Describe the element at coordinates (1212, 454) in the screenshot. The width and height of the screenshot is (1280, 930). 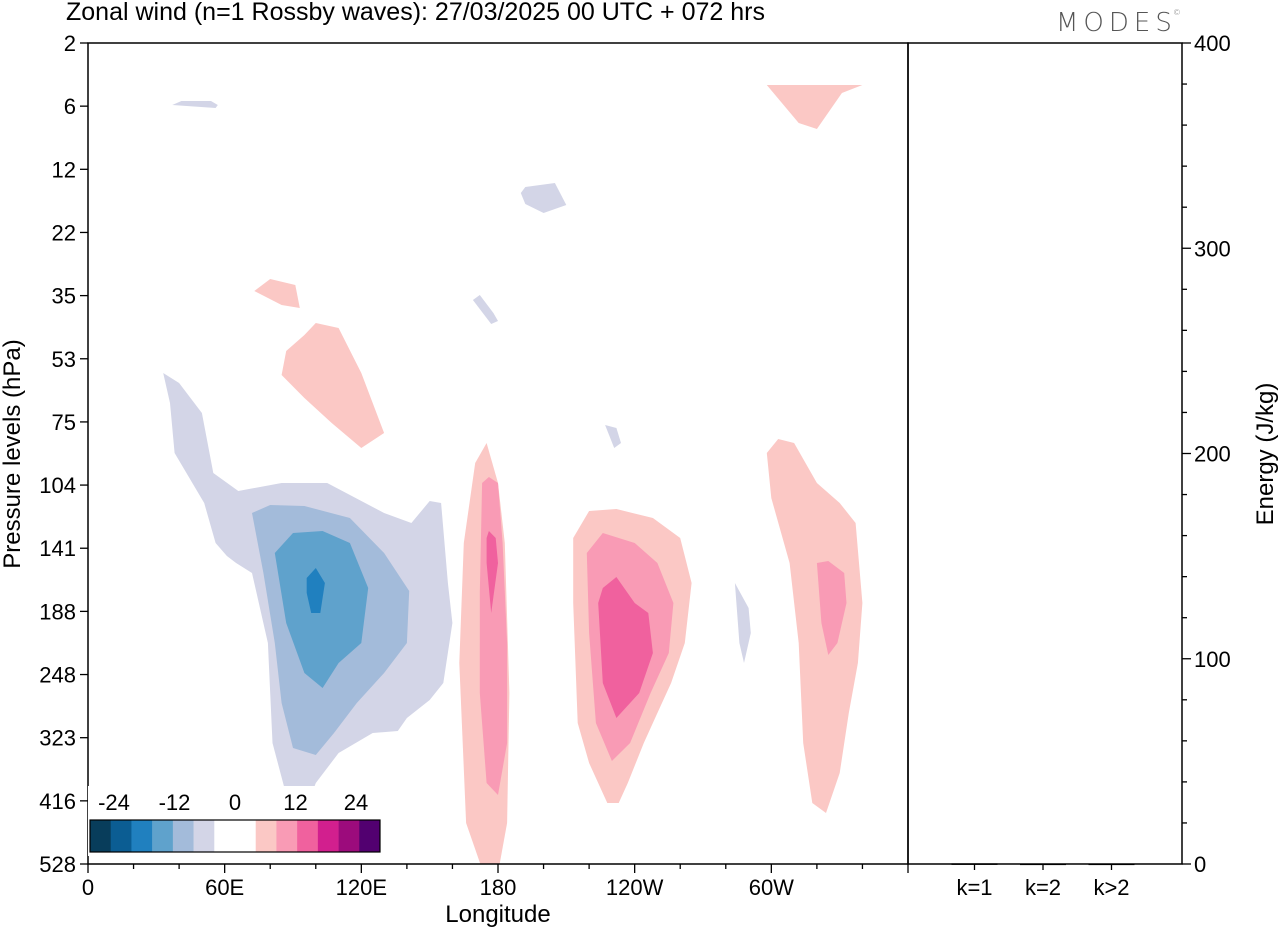
I see `energy-tick-label: 200` at that location.